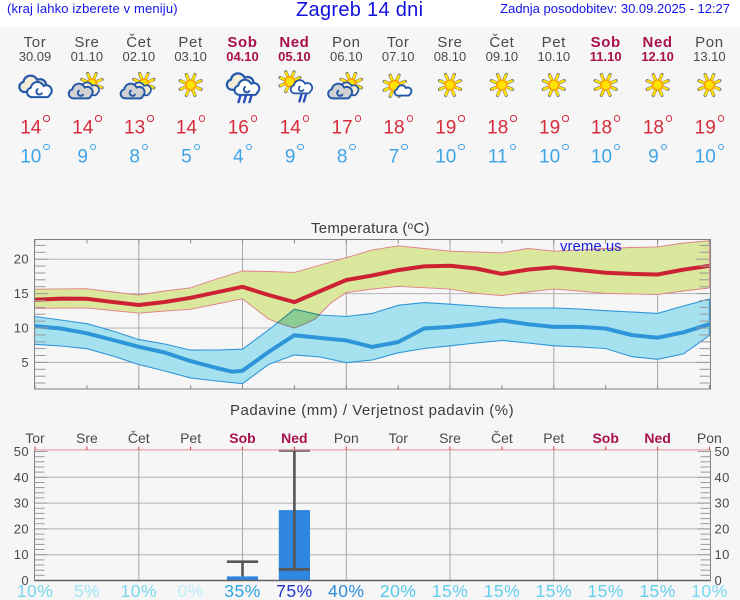 The width and height of the screenshot is (740, 600). I want to click on svg-text: Temperatura (oC), so click(370, 228).